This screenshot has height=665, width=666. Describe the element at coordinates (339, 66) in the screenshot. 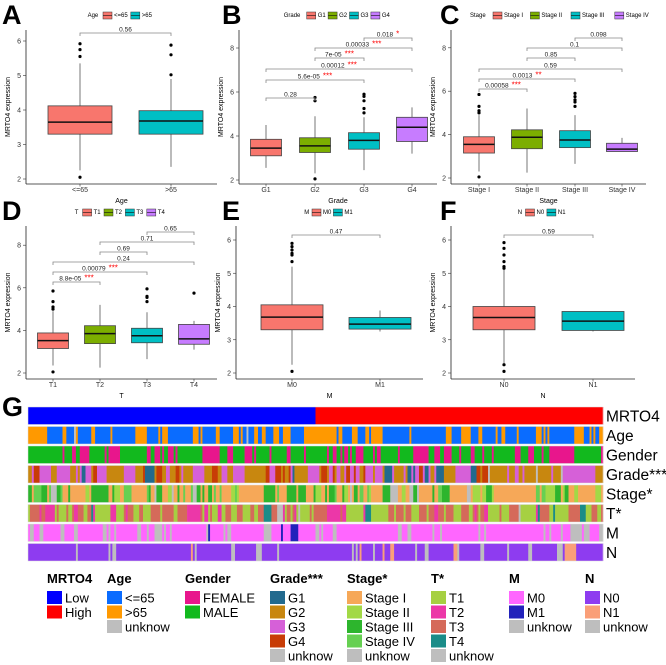

I see `comparison-bracket: 0.00012 ***` at that location.